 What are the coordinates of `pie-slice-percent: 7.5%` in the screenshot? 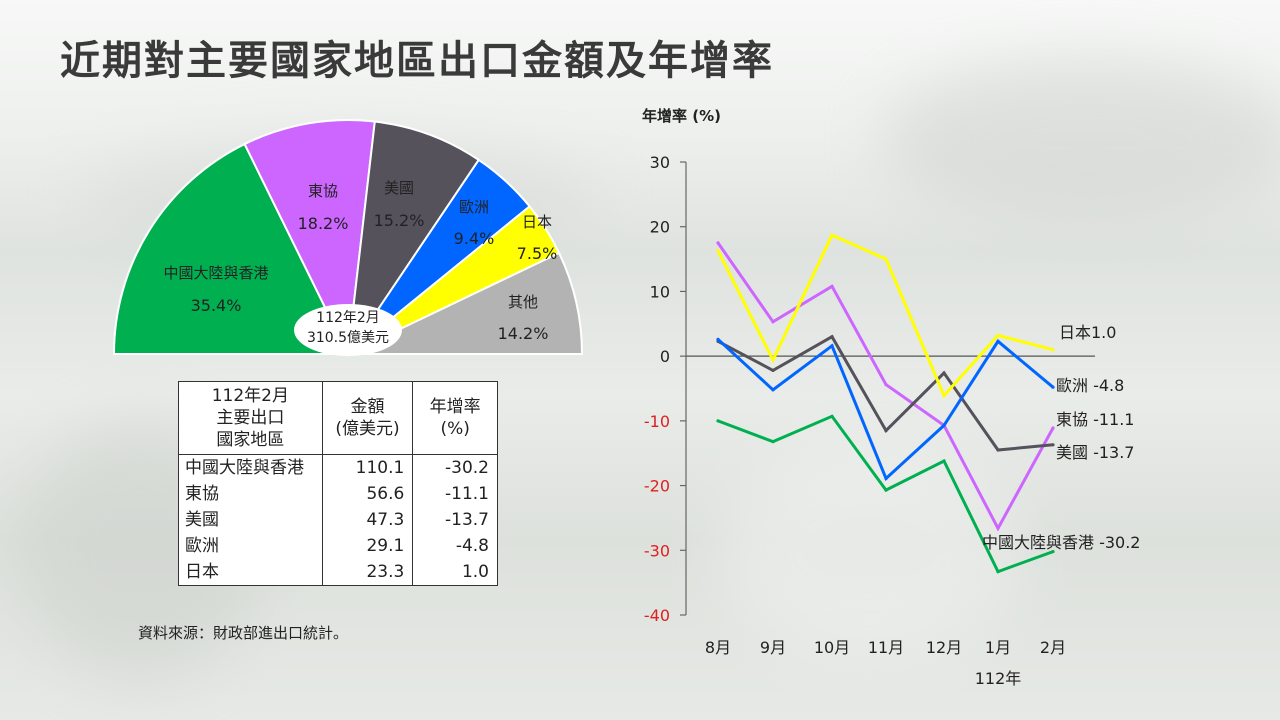 It's located at (537, 253).